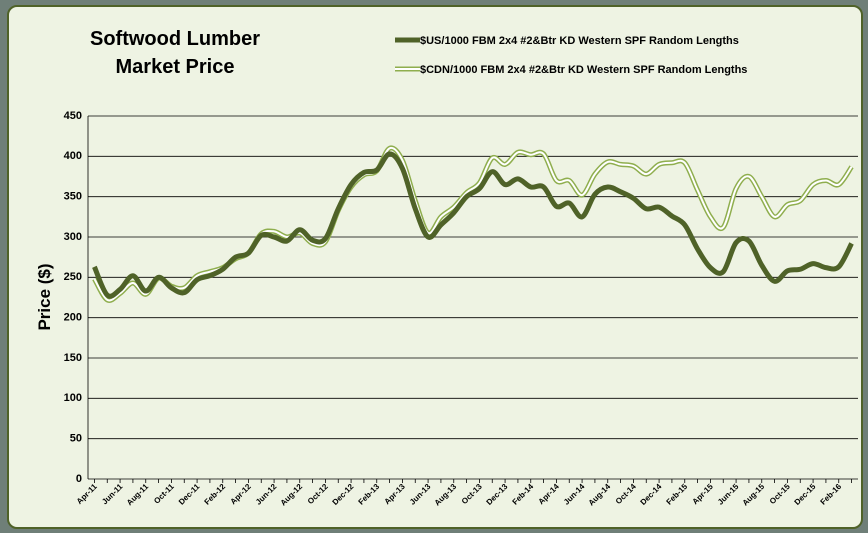  Describe the element at coordinates (73, 116) in the screenshot. I see `y-tick-label: 450` at that location.